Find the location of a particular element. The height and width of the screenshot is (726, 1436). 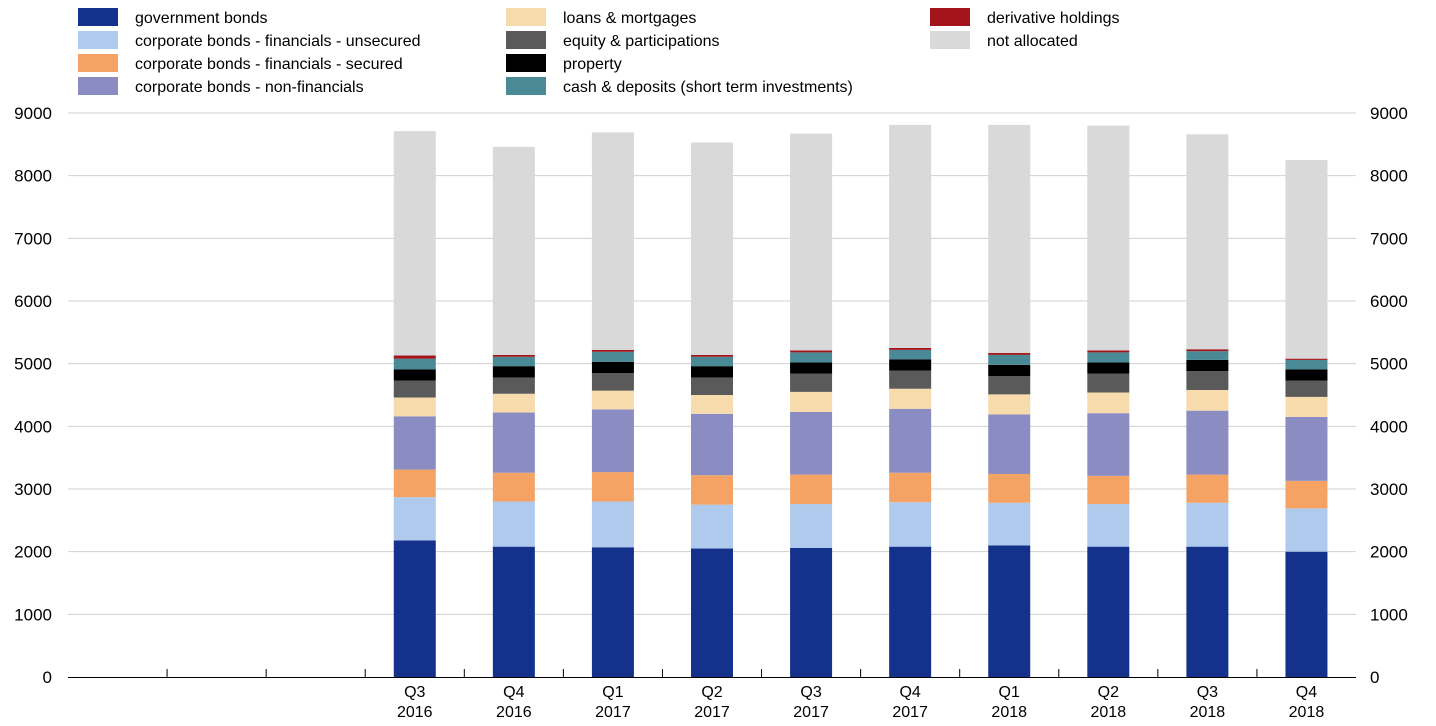

y-tick-label-right: 4000 is located at coordinates (1389, 426).